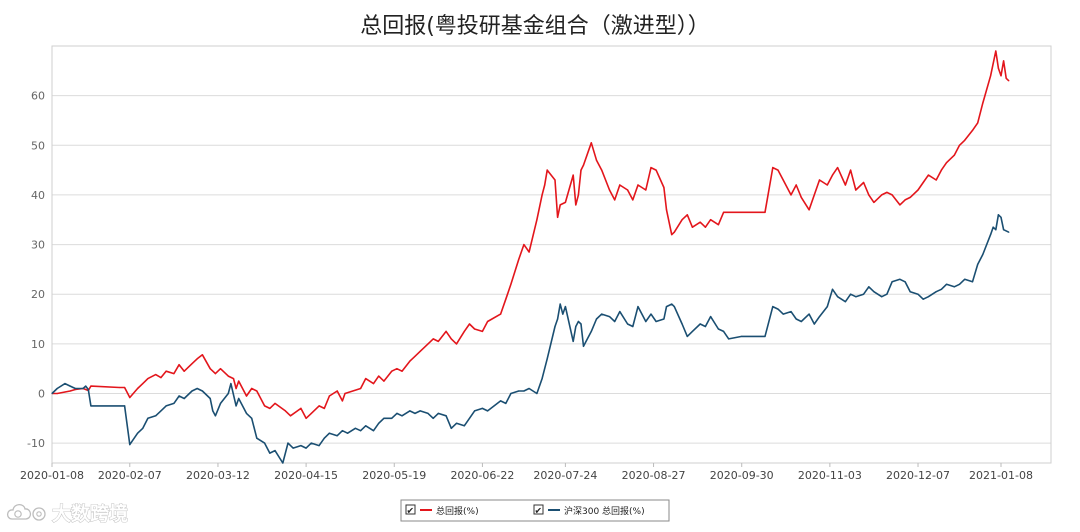  I want to click on x-tick-label: 2020-01-08, so click(52, 475).